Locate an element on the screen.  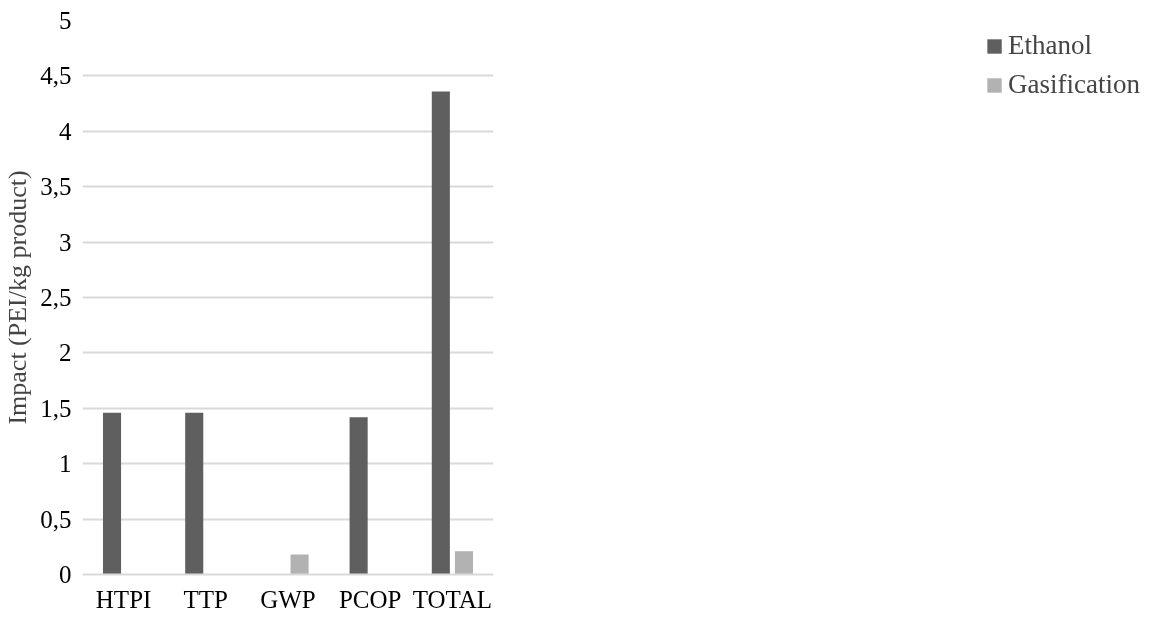
x-tick-label: TTP is located at coordinates (206, 599).